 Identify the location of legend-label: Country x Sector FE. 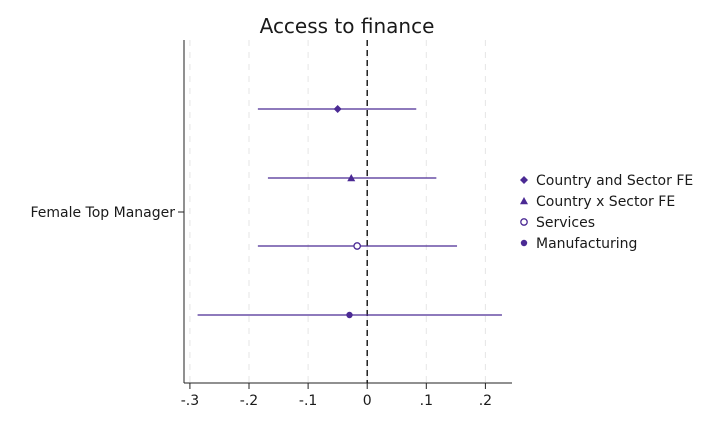
(605, 202).